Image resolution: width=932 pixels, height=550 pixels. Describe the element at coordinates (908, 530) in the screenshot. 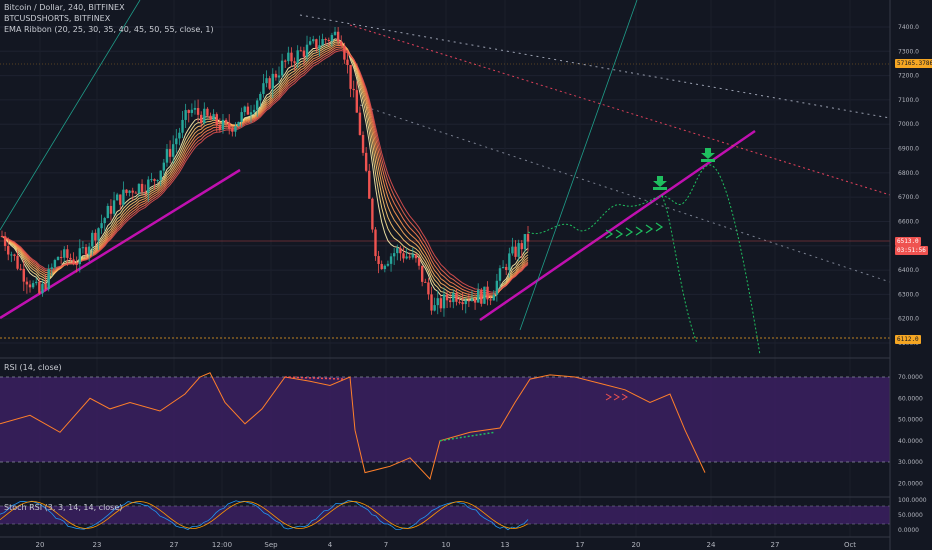

I see `stoch-tick-label: 0.0000` at that location.